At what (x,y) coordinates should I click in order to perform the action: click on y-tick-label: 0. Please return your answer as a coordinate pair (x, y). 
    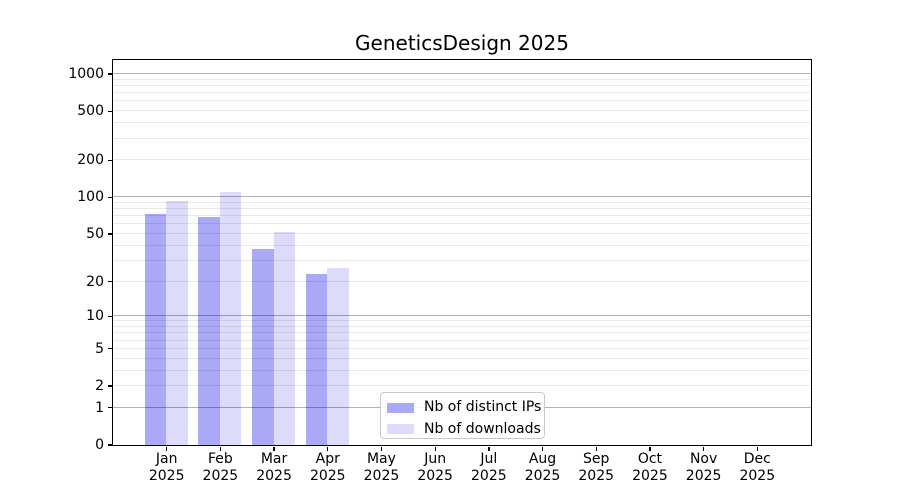
    Looking at the image, I should click on (99, 445).